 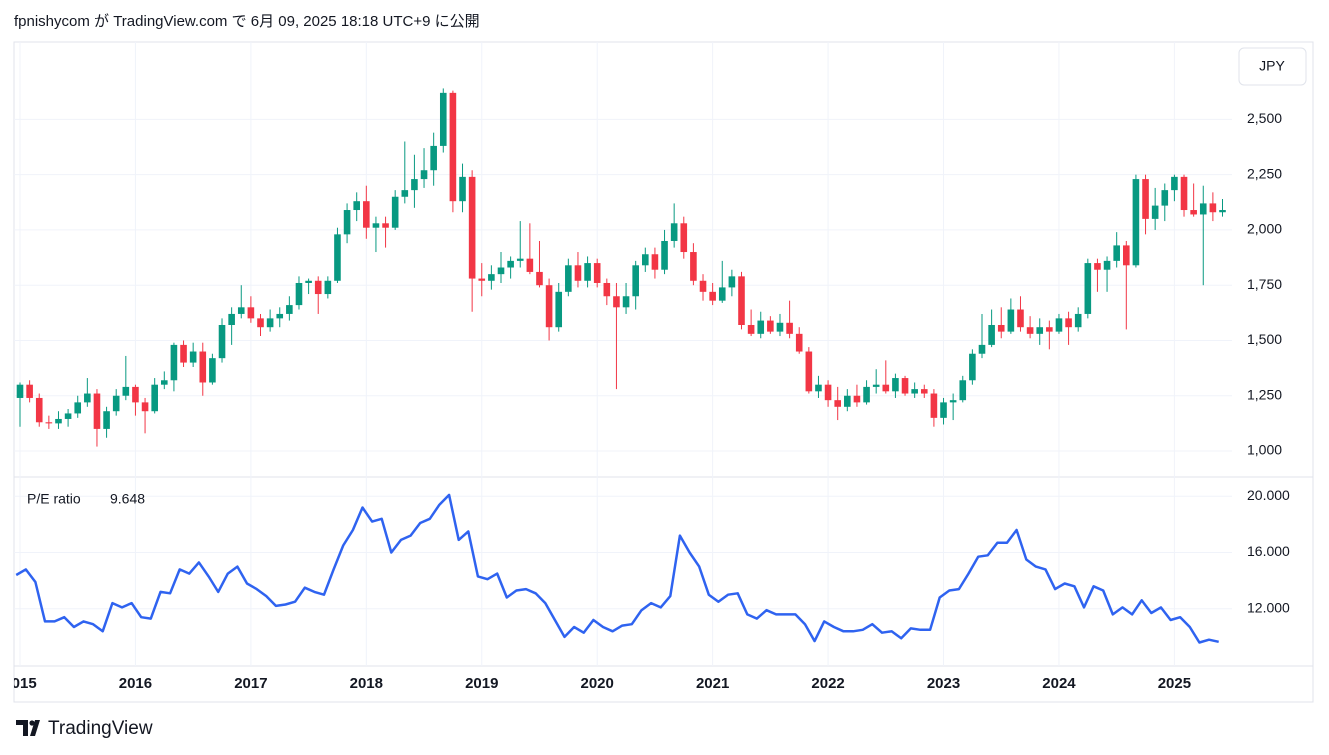 I want to click on y-tick-label: 2,000, so click(x=1264, y=229).